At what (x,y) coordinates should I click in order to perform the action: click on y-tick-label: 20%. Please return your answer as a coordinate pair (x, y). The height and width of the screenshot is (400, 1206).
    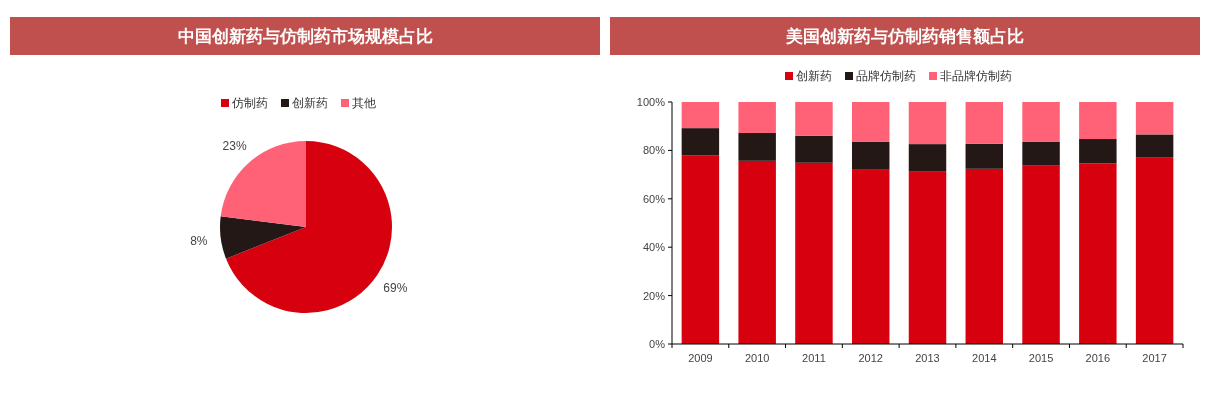
    Looking at the image, I should click on (654, 295).